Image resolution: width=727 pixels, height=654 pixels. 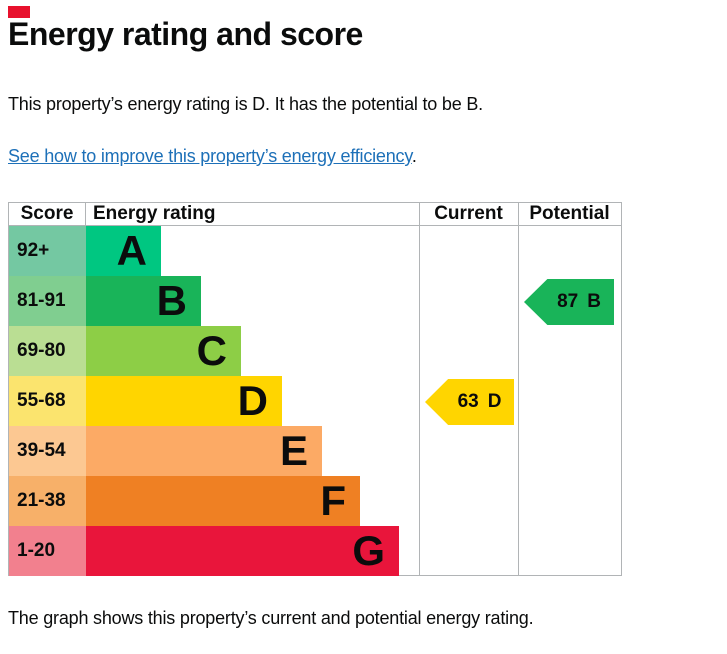 I want to click on potential-letter: B, so click(x=594, y=301).